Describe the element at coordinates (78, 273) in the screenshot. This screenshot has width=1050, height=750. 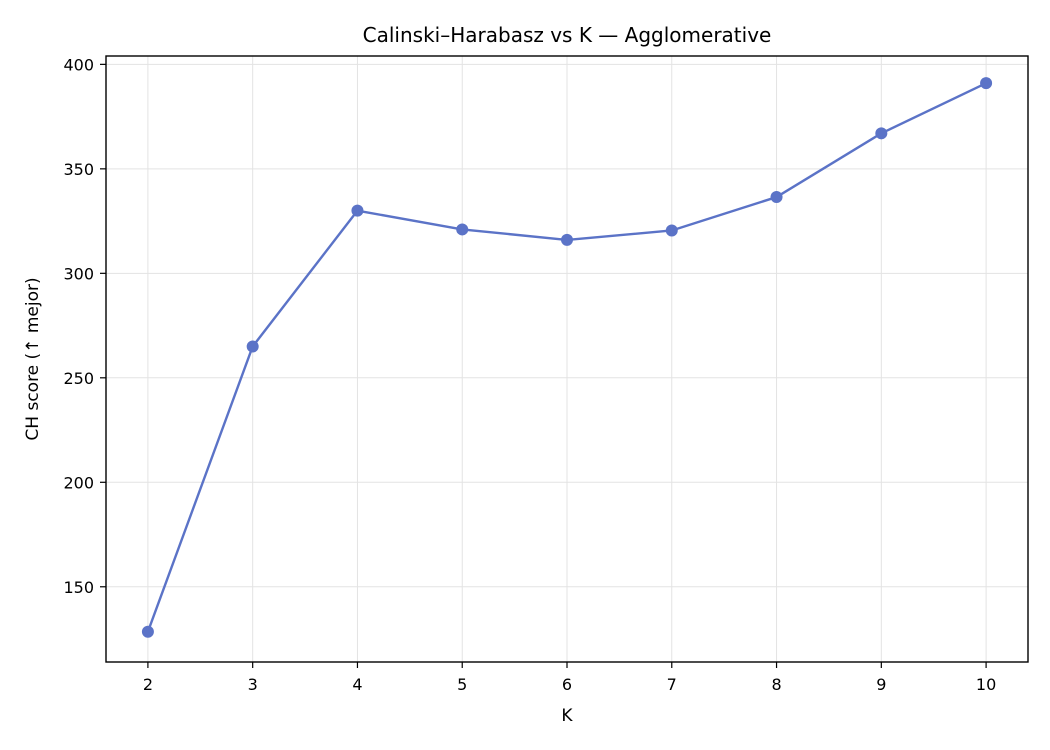
I see `y-tick-label: 300` at that location.